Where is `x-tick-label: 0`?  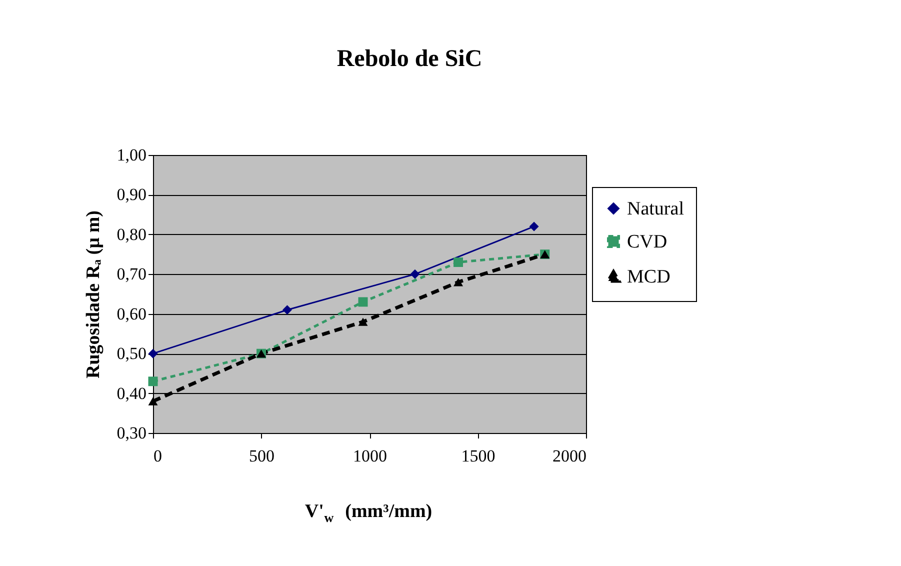
x-tick-label: 0 is located at coordinates (158, 456).